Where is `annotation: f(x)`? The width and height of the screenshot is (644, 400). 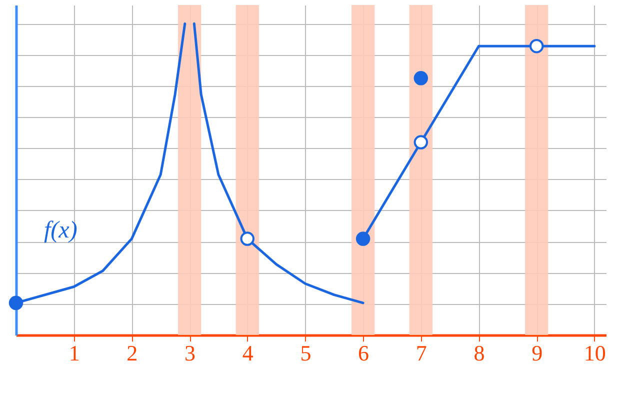
annotation: f(x) is located at coordinates (61, 231).